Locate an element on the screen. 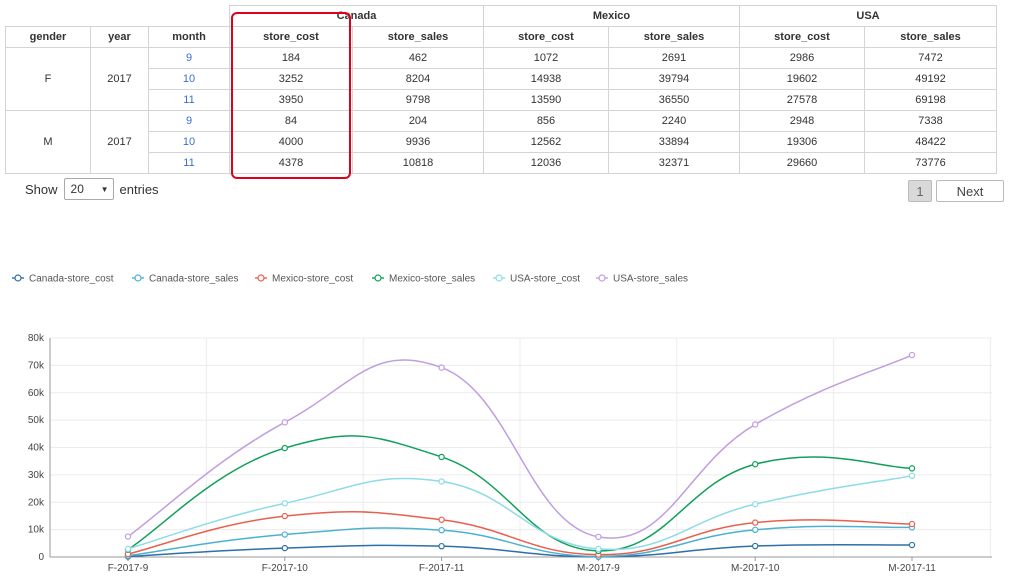 Image resolution: width=1020 pixels, height=580 pixels. y-tick-label: 20k is located at coordinates (36, 502).